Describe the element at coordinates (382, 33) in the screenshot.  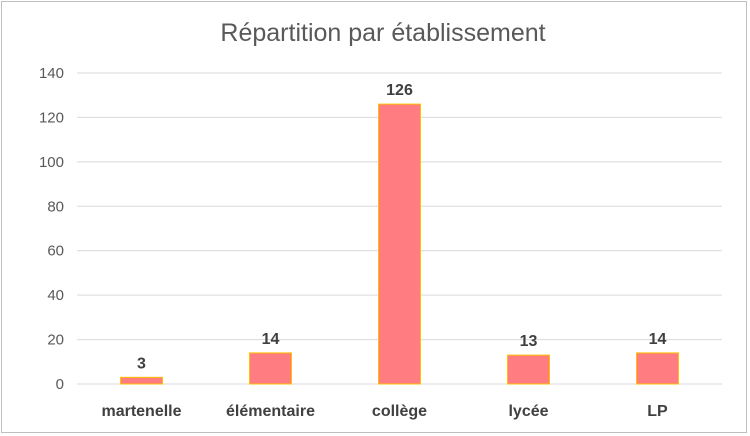
I see `chart-title: Répartition par établissement` at that location.